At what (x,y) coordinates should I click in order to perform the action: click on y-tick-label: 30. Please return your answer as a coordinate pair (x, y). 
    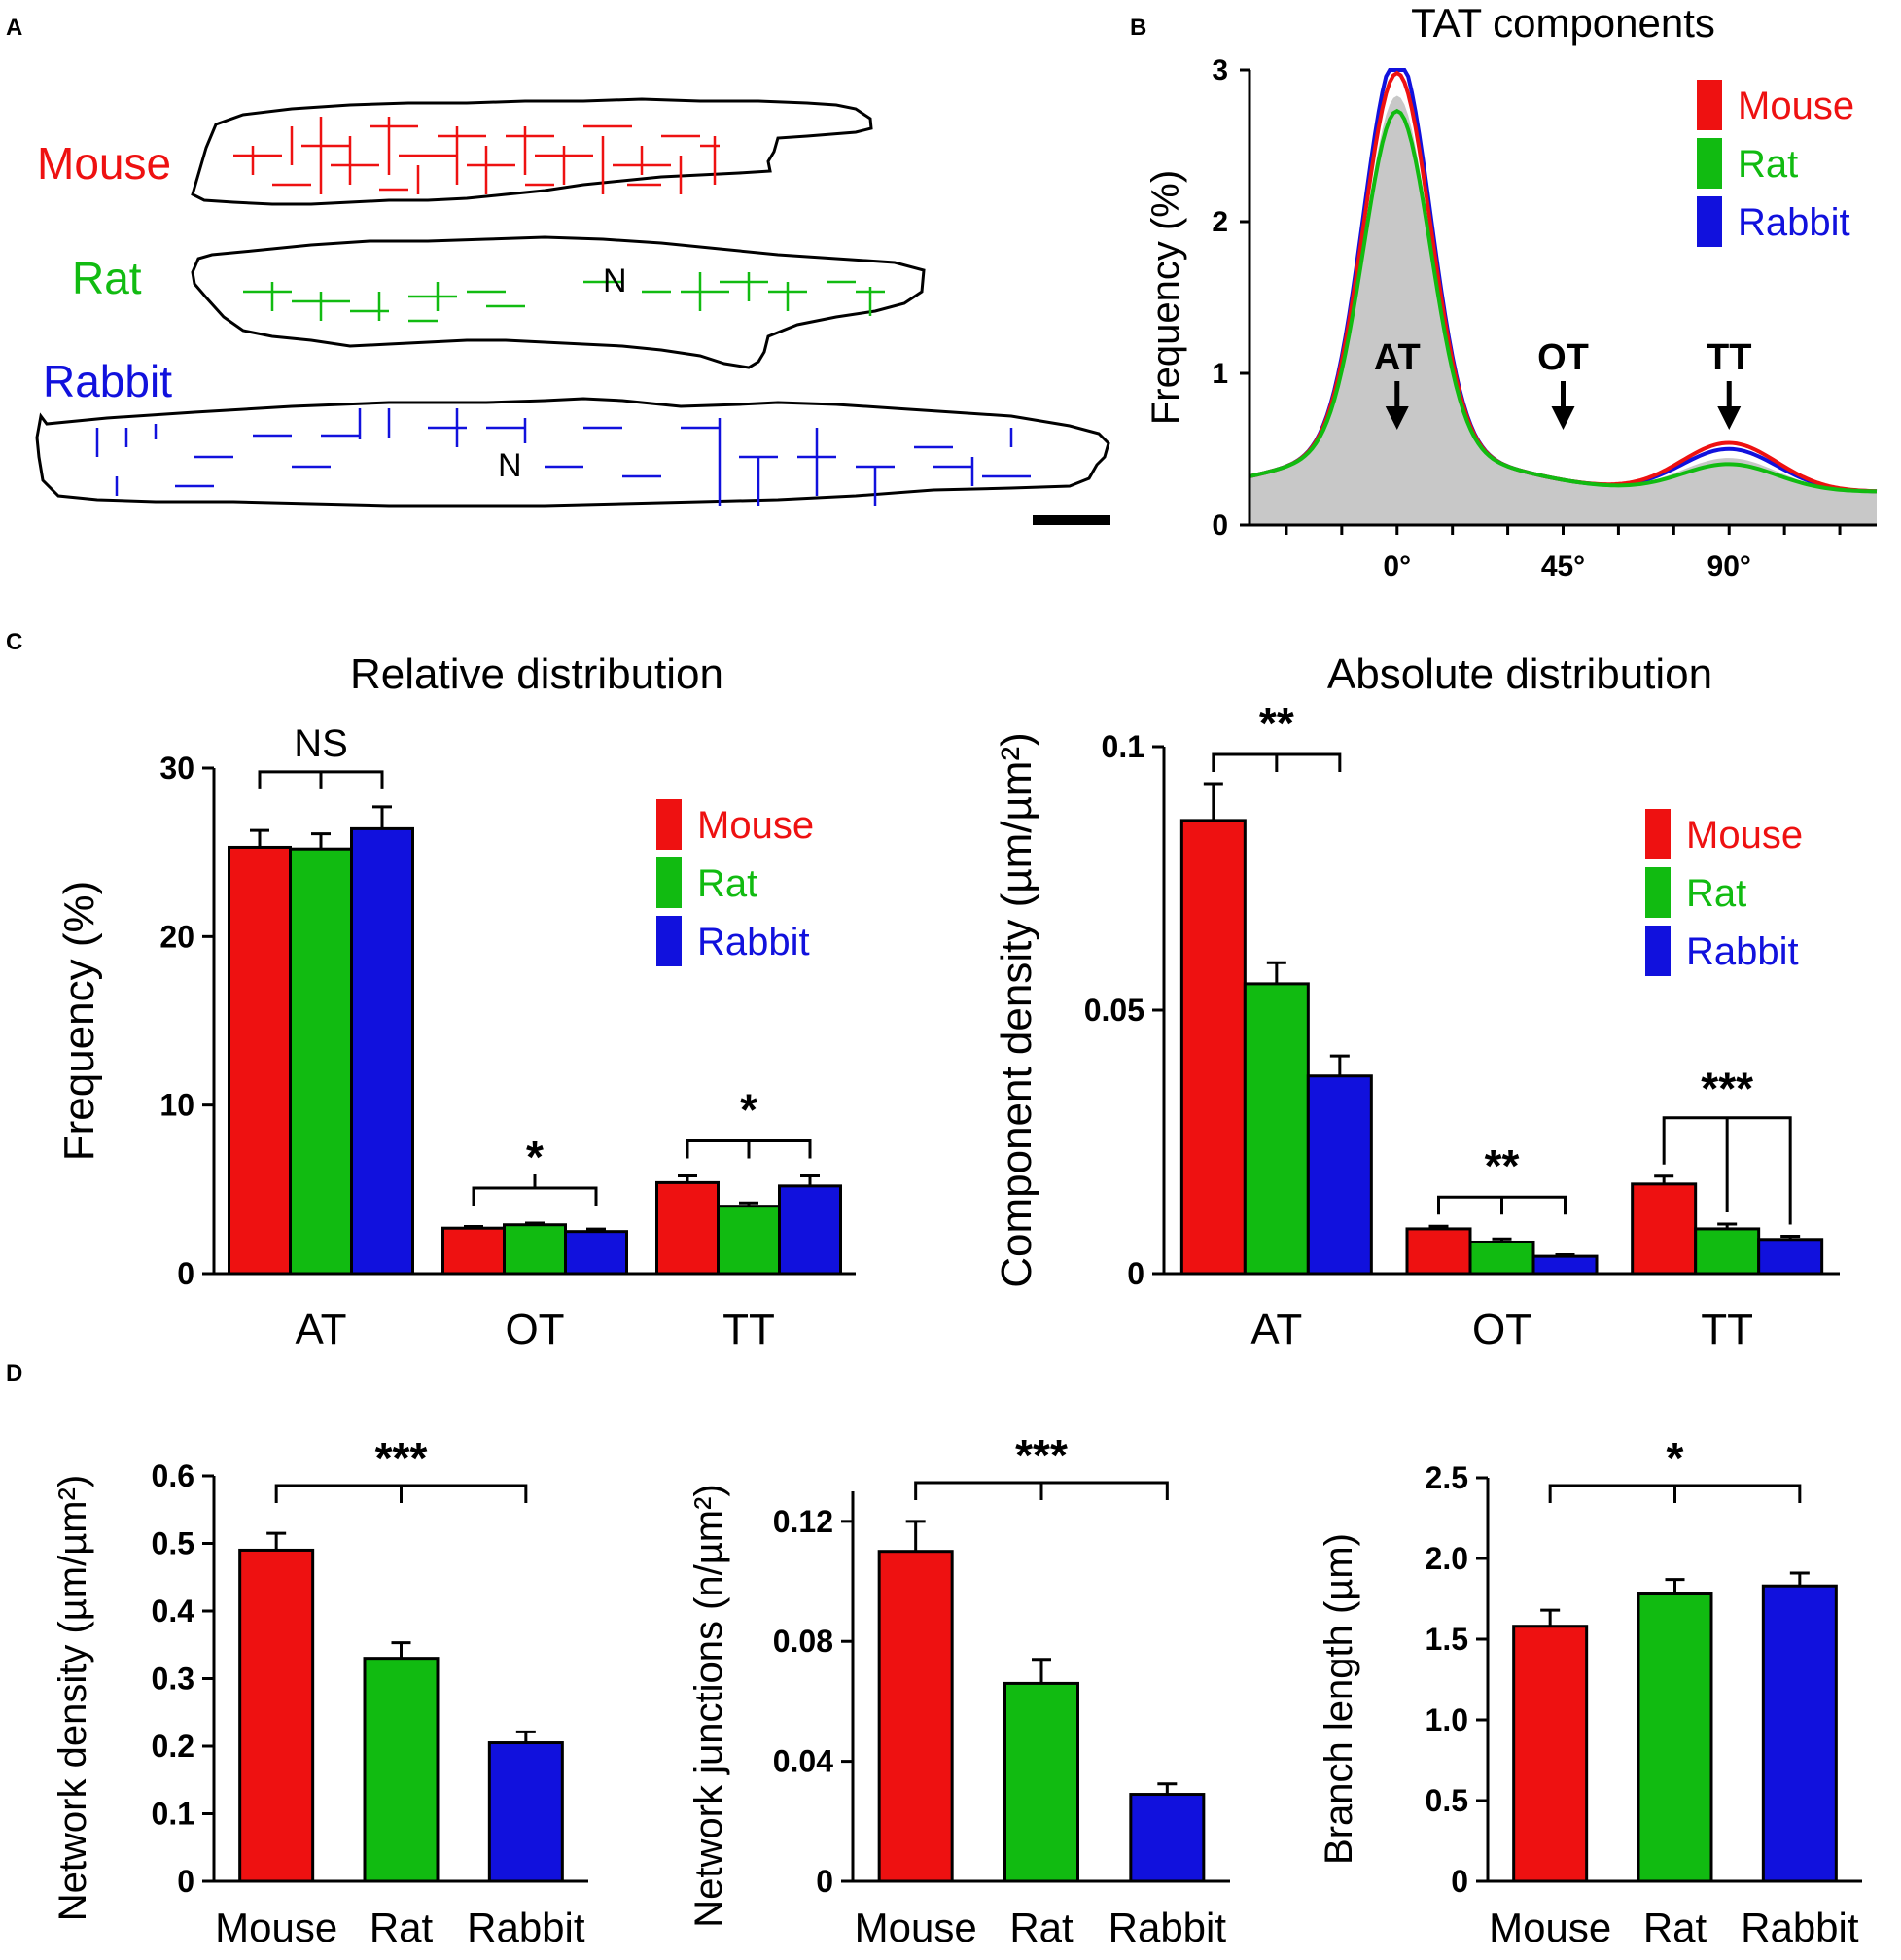
    Looking at the image, I should click on (176, 768).